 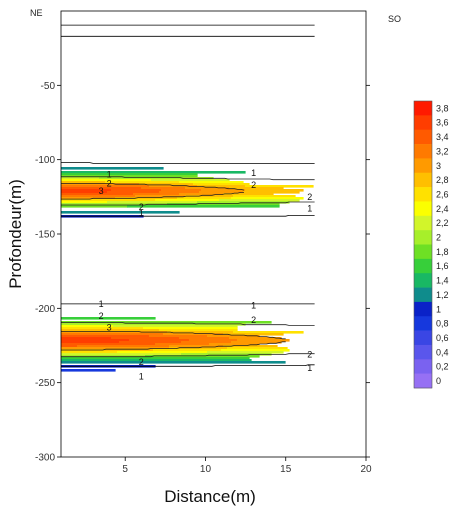 What do you see at coordinates (125, 469) in the screenshot?
I see `x-tick-label: 5` at bounding box center [125, 469].